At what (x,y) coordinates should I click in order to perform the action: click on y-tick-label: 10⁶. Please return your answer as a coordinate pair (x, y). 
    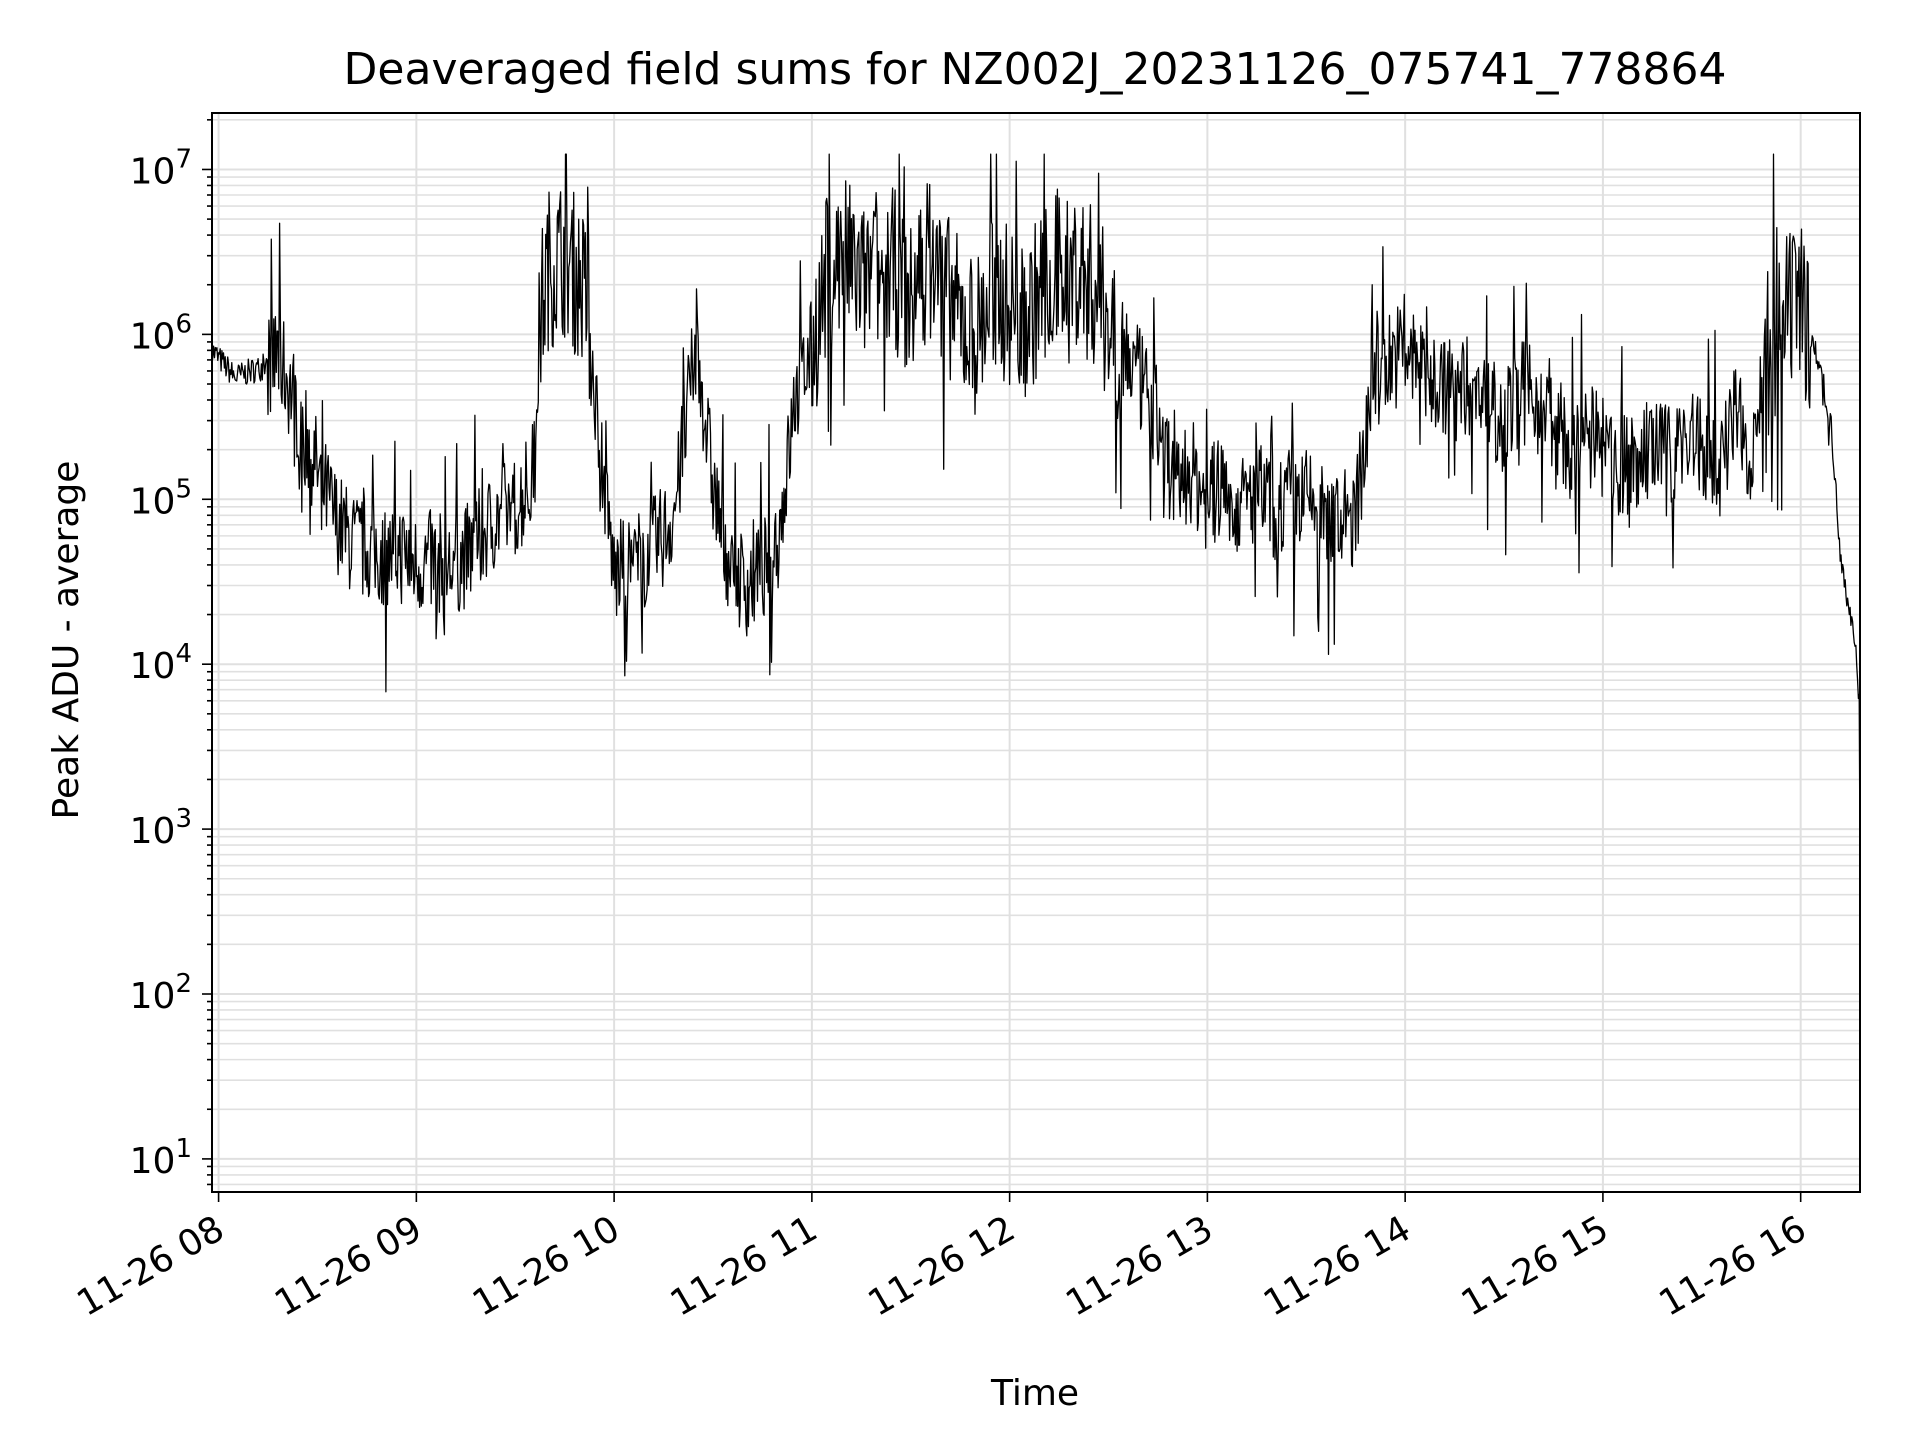
    Looking at the image, I should click on (161, 333).